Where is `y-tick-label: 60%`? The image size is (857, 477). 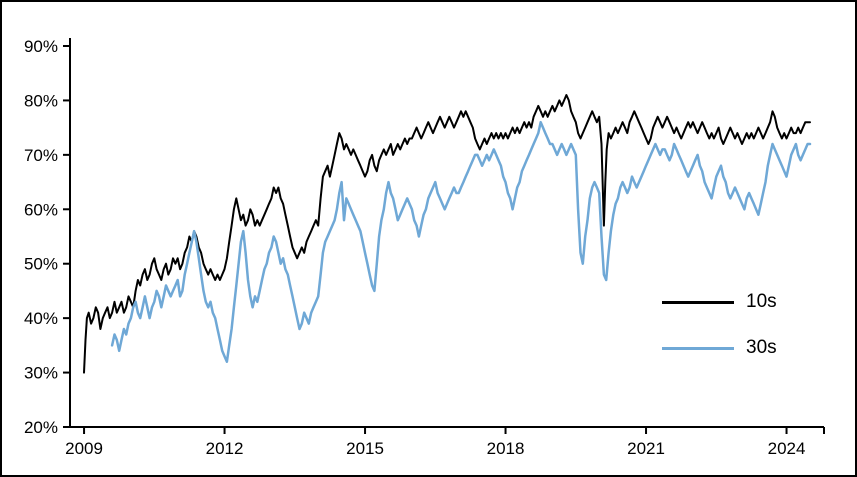 y-tick-label: 60% is located at coordinates (41, 209).